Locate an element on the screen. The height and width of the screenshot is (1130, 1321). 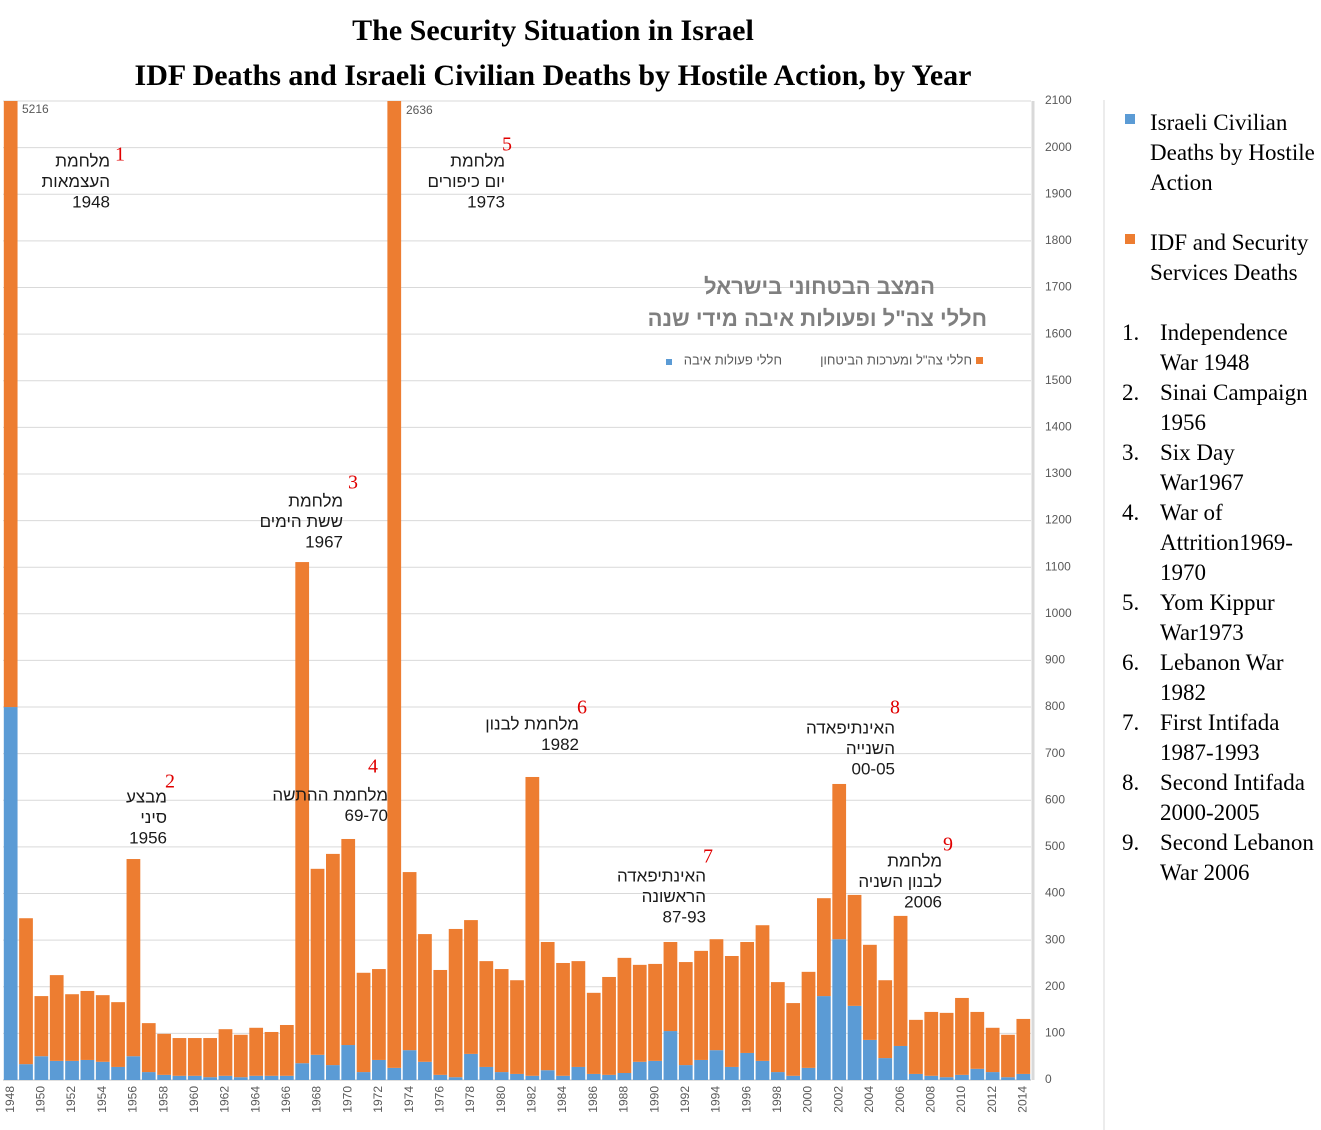
x-tick-label: 1984 is located at coordinates (562, 1099).